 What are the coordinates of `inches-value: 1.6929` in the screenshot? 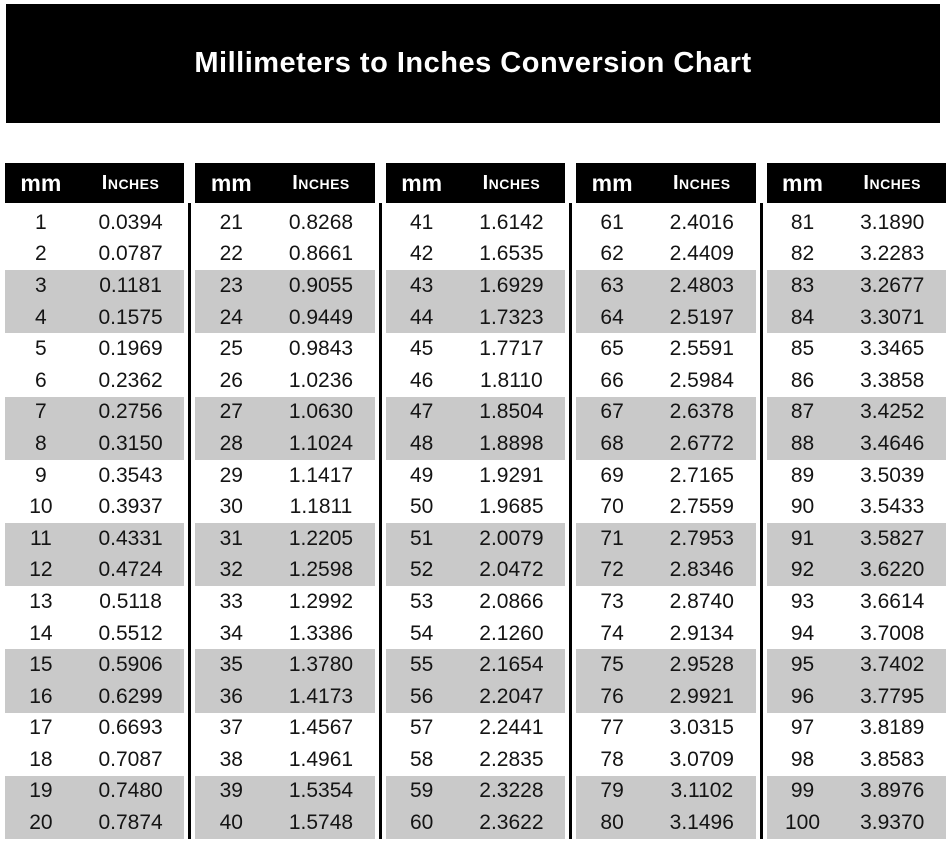 It's located at (511, 285).